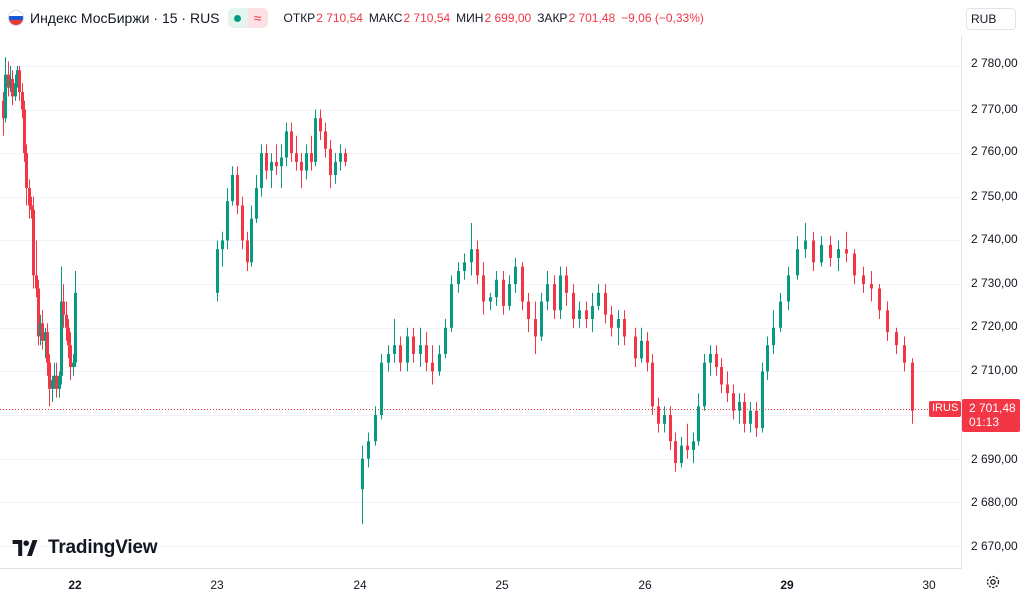 The image size is (1024, 599). I want to click on tradingview-logo: TradingView, so click(85, 548).